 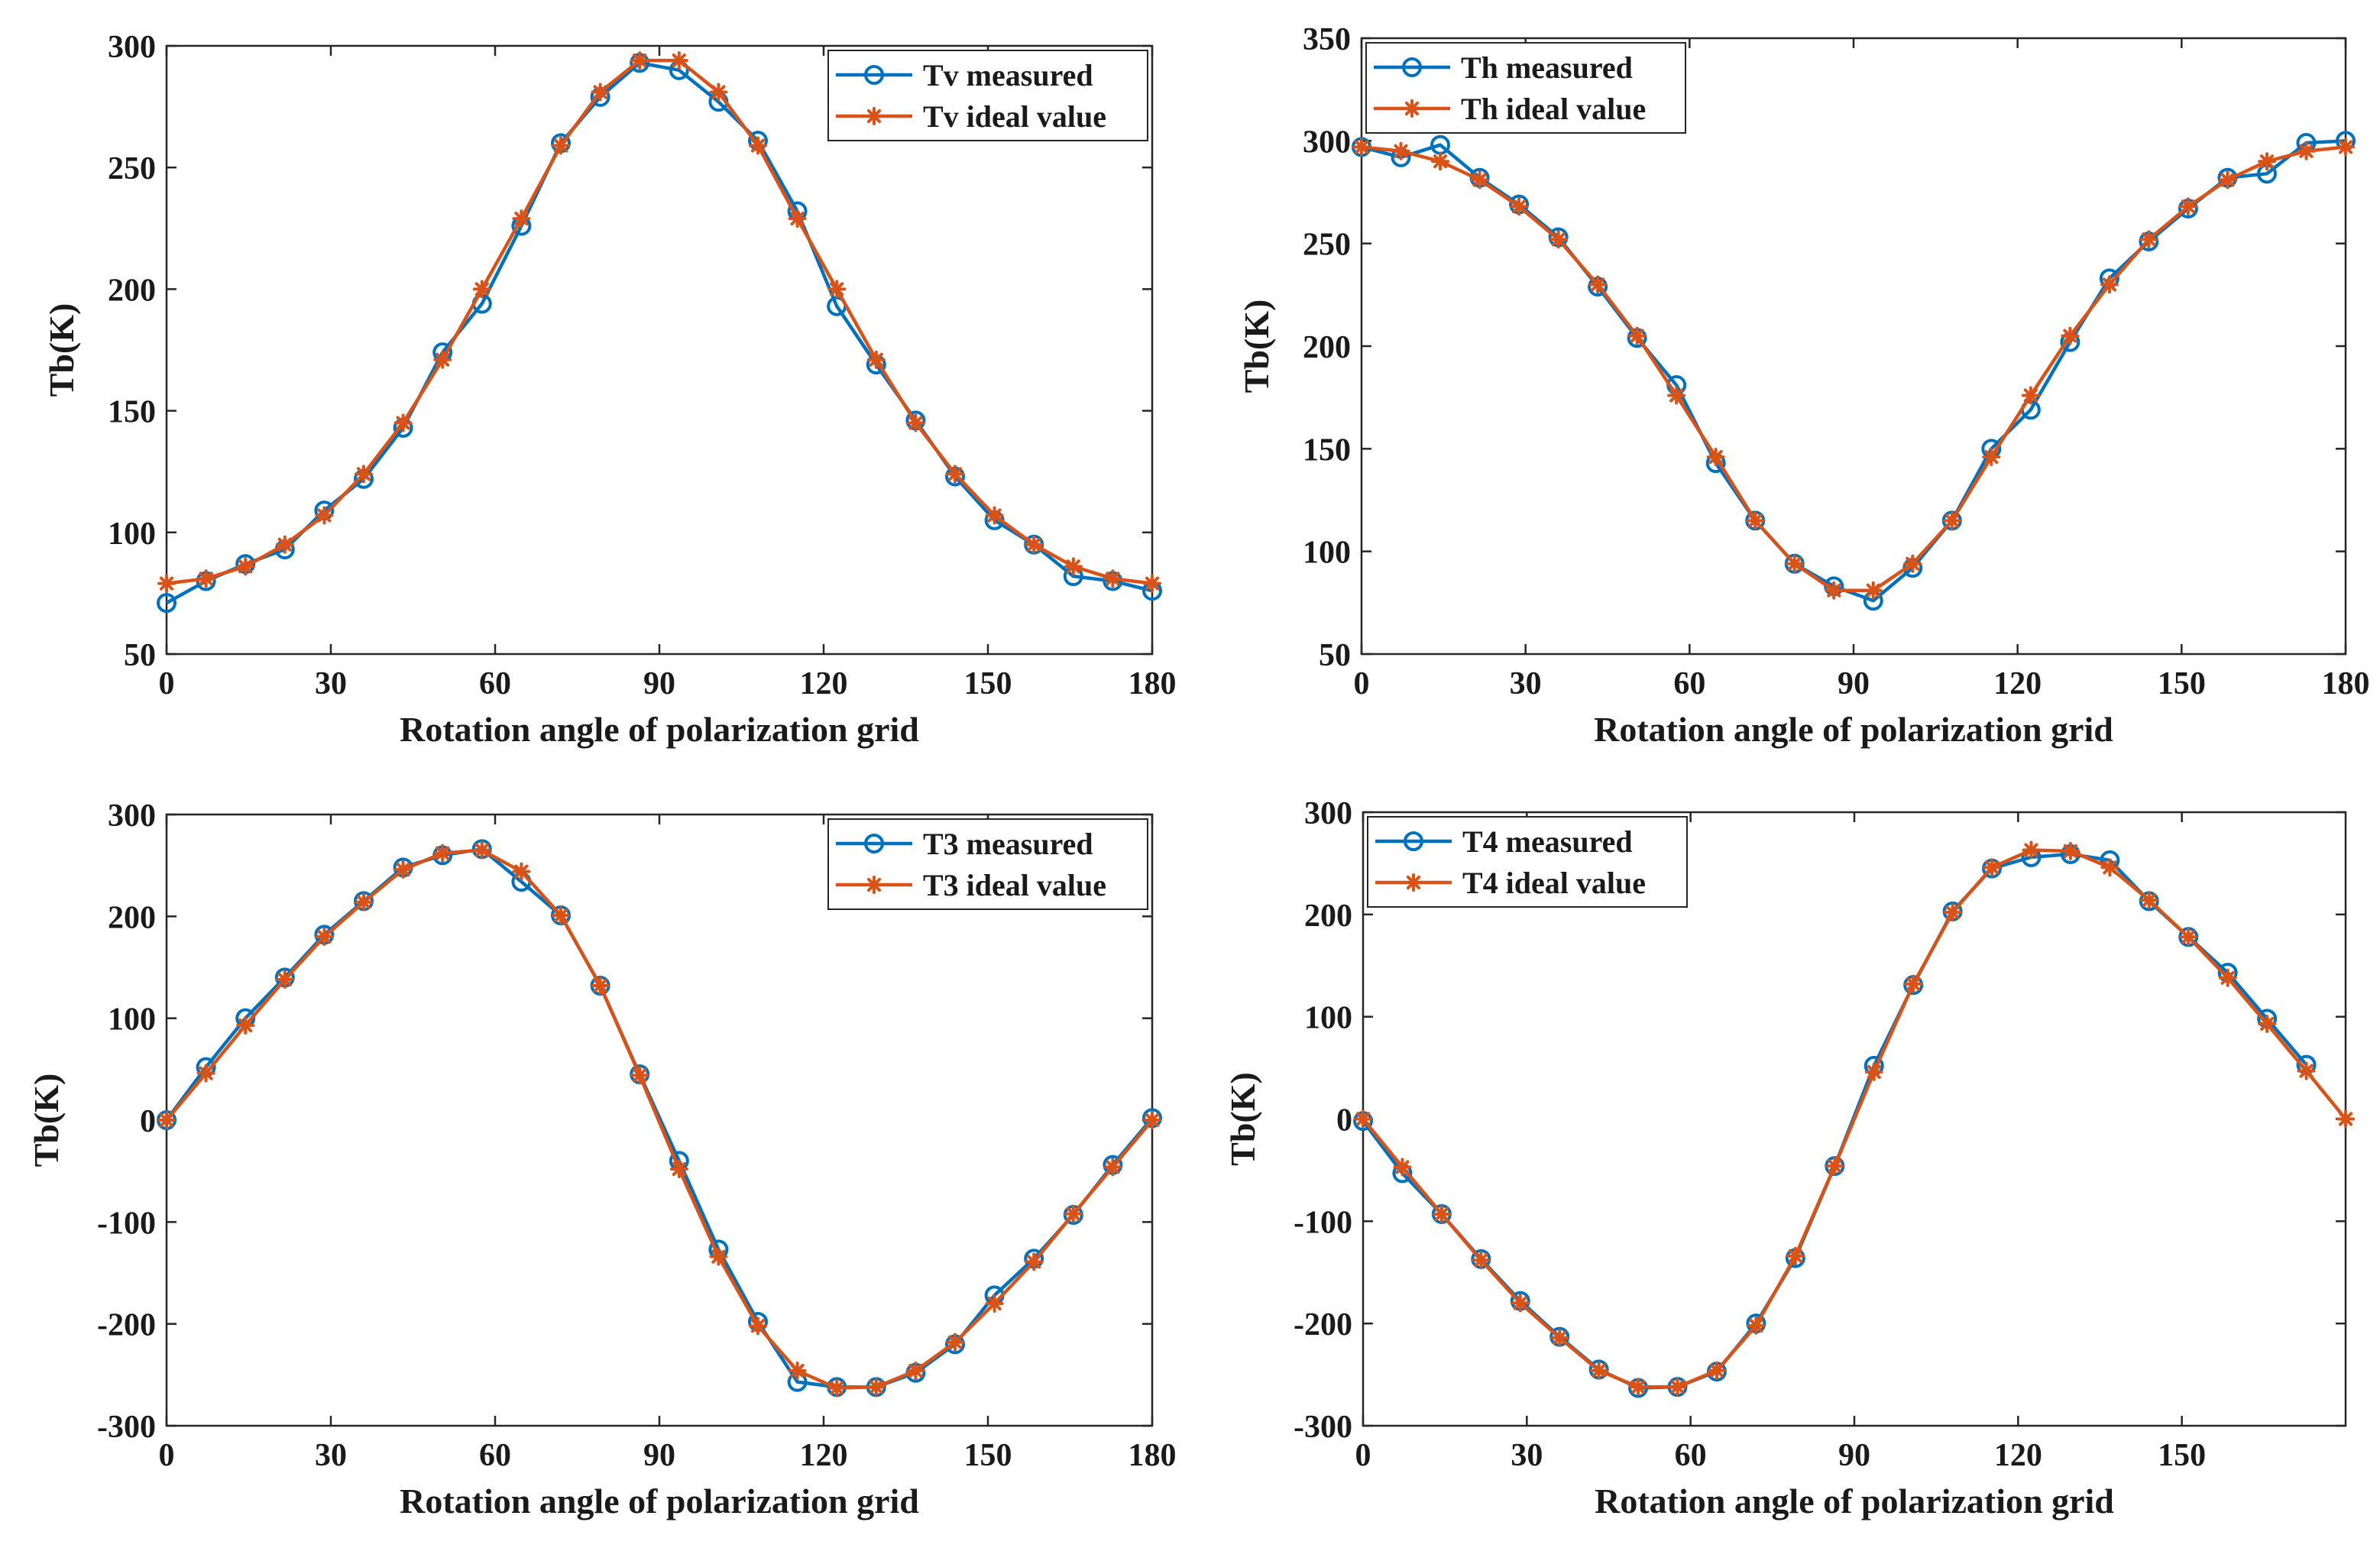 What do you see at coordinates (1328, 813) in the screenshot?
I see `y-tick-label: 300` at bounding box center [1328, 813].